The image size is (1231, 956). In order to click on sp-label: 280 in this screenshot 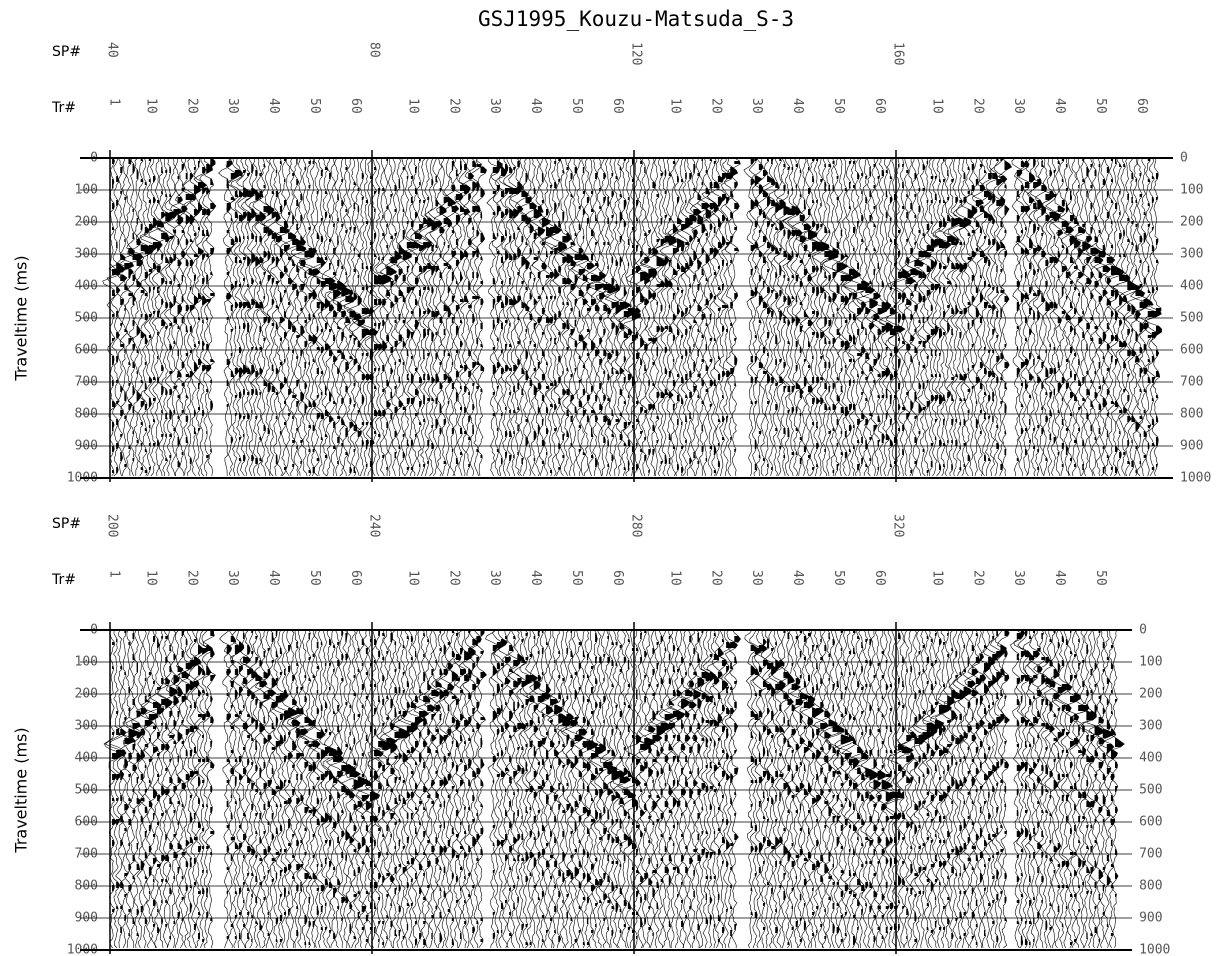, I will do `click(636, 525)`.